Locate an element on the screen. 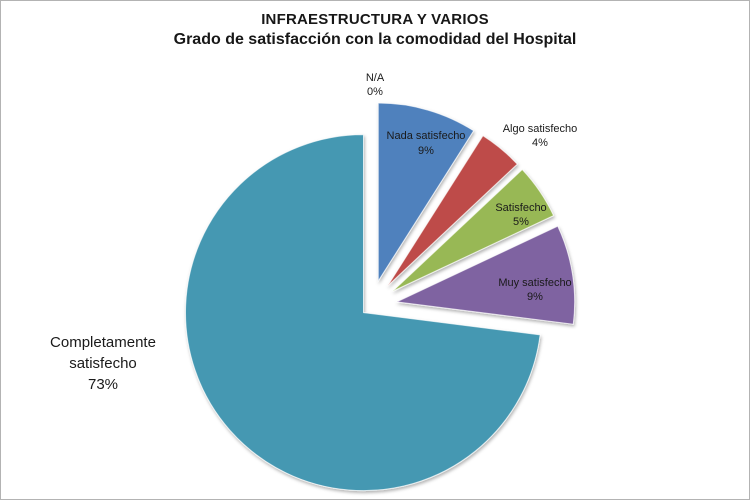 This screenshot has width=750, height=500. pie-label-satisfecho: Satisfecho 5% is located at coordinates (520, 215).